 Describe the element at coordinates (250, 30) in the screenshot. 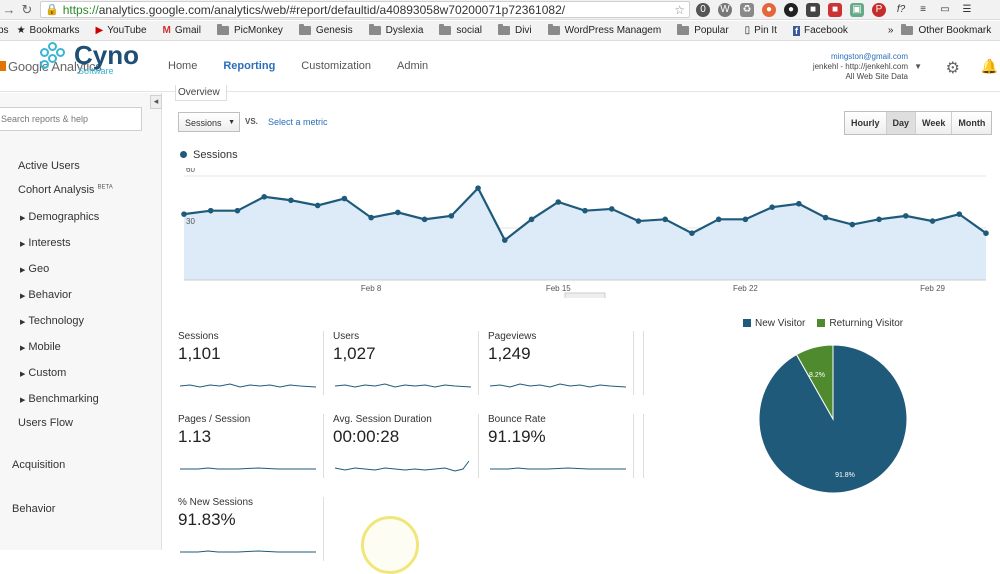

I see `bookmark-picmonkey: PicMonkey` at that location.